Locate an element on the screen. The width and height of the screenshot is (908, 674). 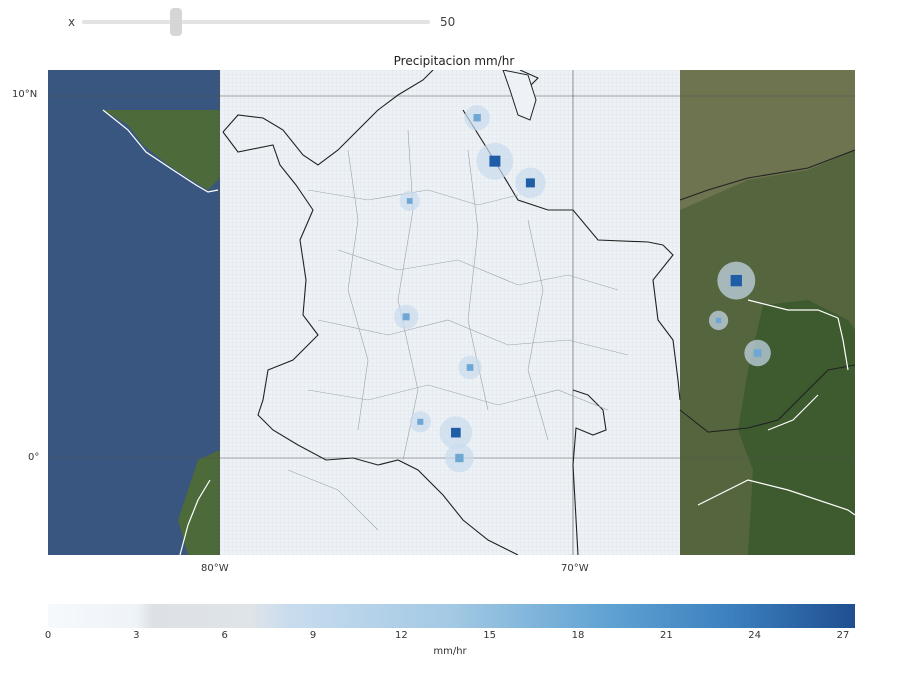
lon-label-80w: 80°W is located at coordinates (215, 568).